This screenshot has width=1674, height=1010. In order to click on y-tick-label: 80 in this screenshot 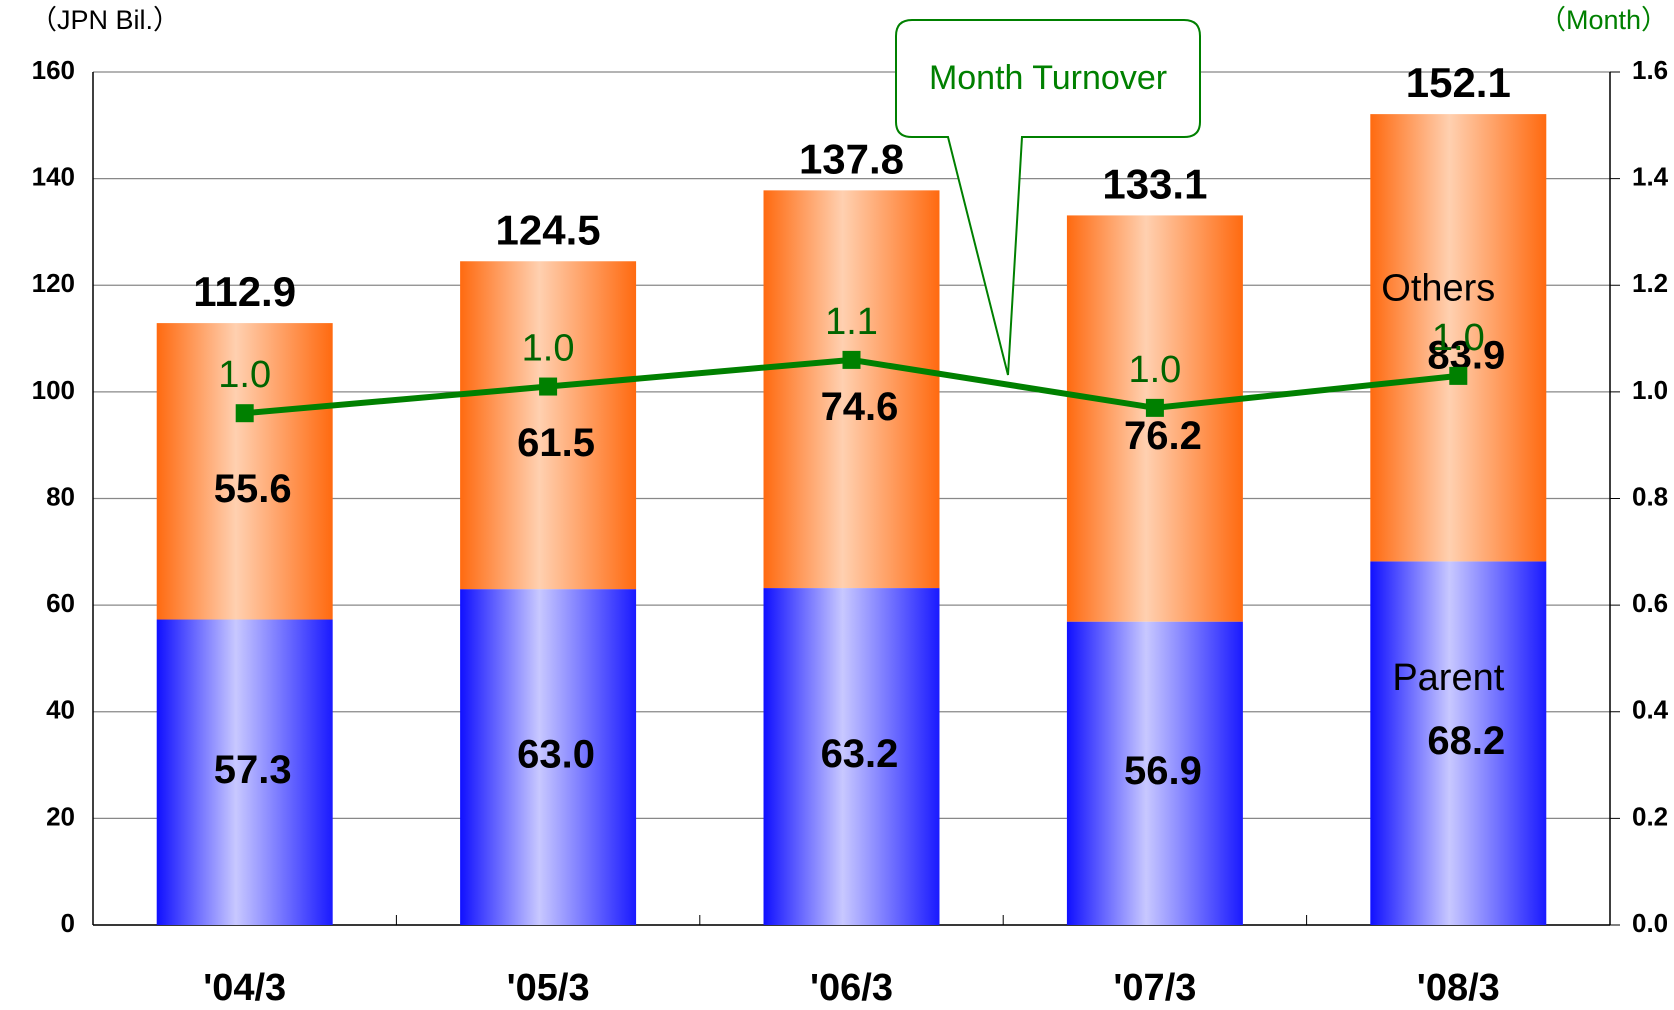, I will do `click(60, 496)`.